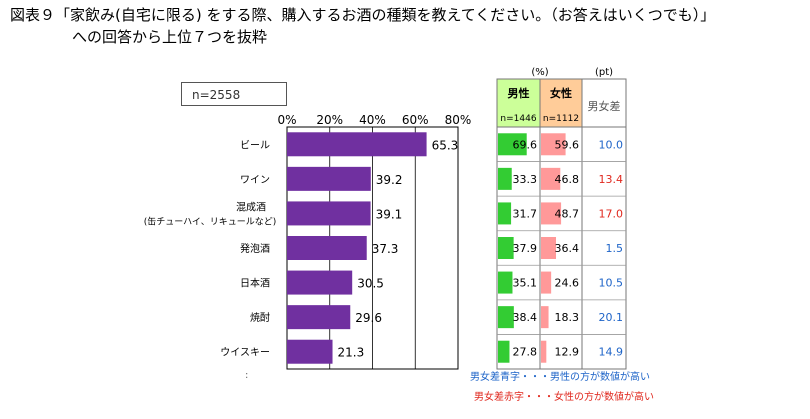 The height and width of the screenshot is (419, 810). I want to click on sample-size-box: n=2558, so click(234, 94).